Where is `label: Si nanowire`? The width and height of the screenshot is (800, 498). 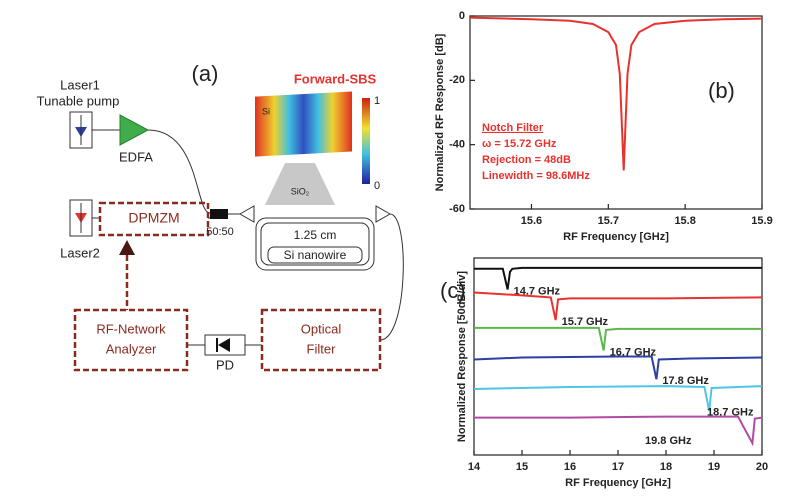 label: Si nanowire is located at coordinates (315, 255).